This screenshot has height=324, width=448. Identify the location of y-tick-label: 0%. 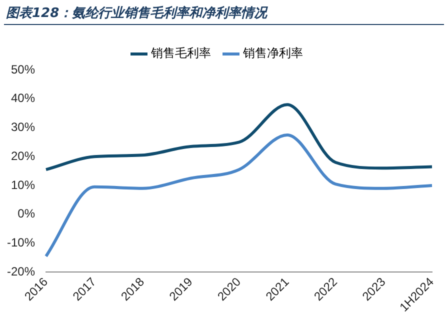
(27, 213).